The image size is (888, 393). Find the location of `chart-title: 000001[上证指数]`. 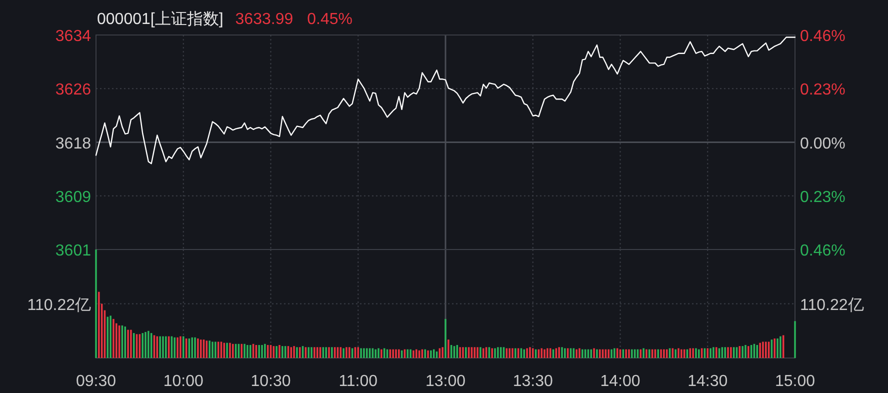

chart-title: 000001[上证指数] is located at coordinates (160, 19).